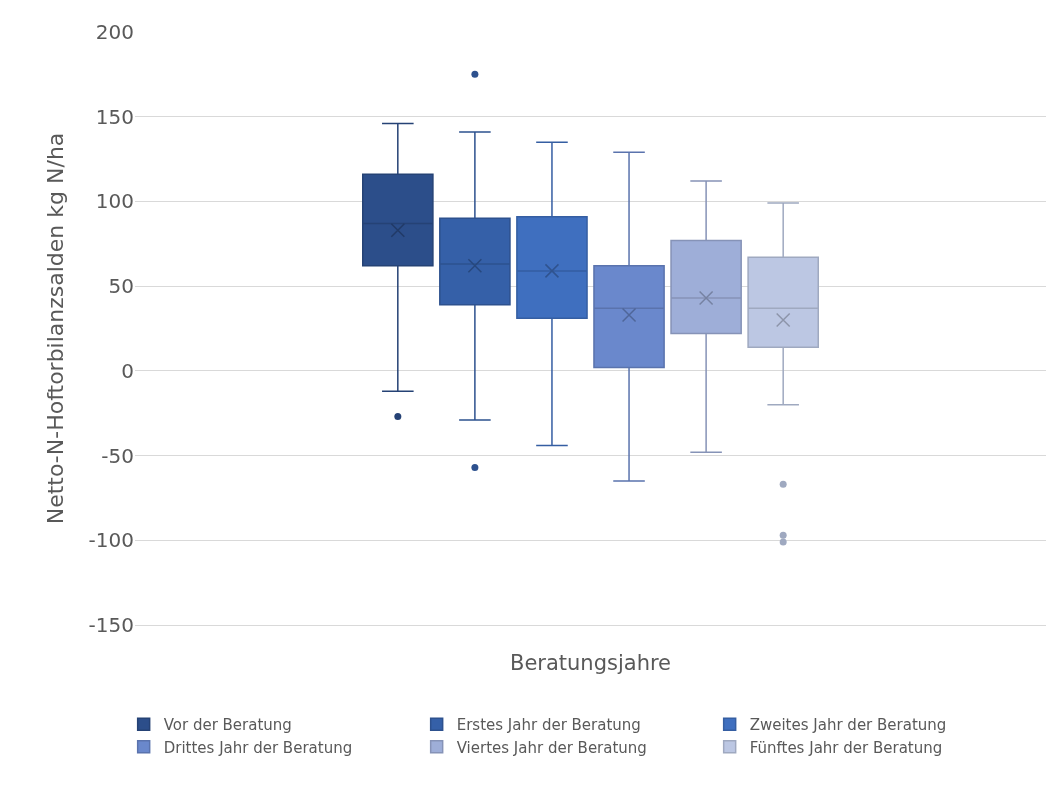  I want to click on legend-label: Fünftes Jahr der Beratung, so click(846, 747).